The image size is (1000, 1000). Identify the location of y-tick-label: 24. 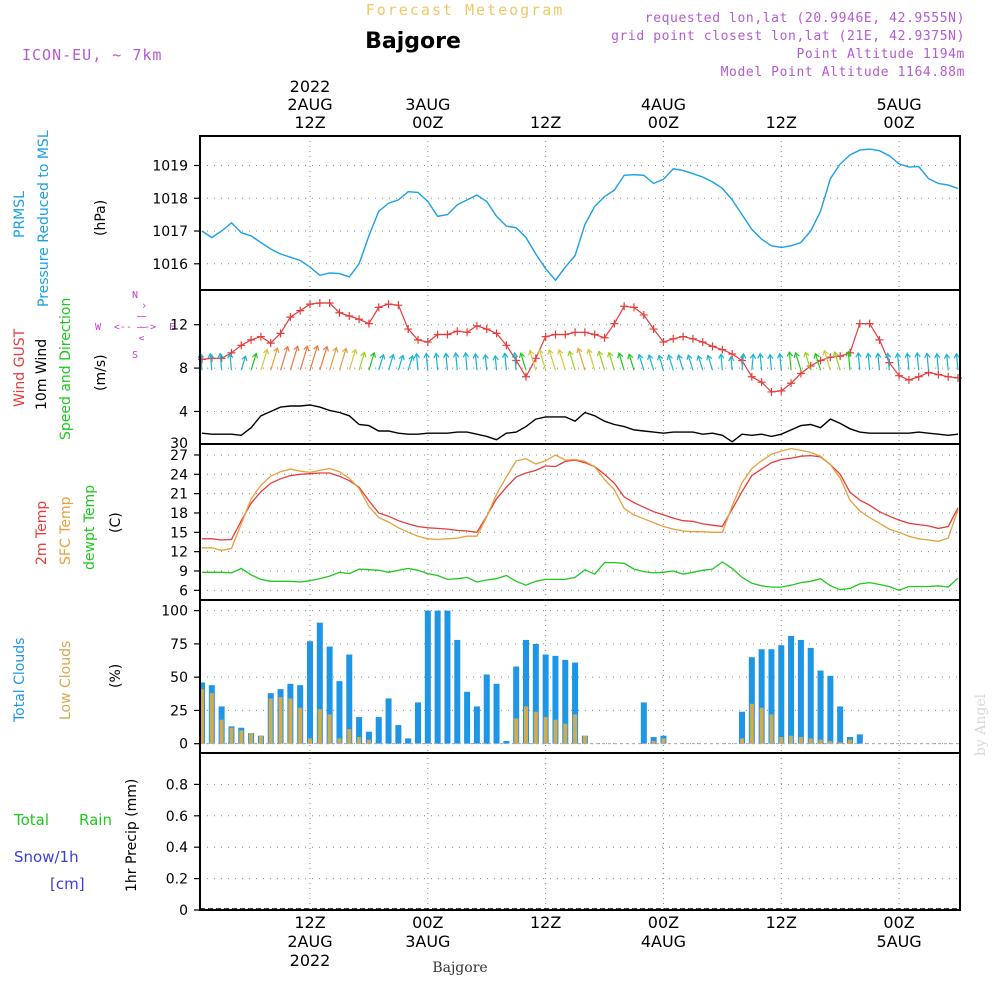
(179, 475).